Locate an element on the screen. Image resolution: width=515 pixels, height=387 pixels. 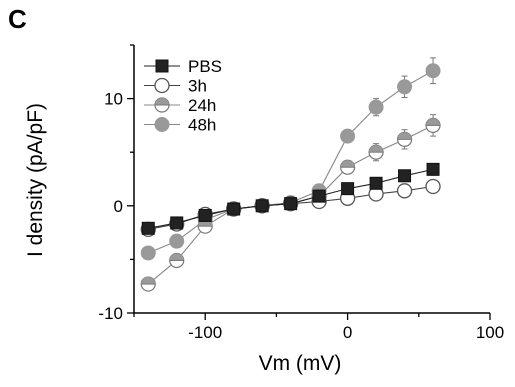
series-pbs is located at coordinates (290, 198).